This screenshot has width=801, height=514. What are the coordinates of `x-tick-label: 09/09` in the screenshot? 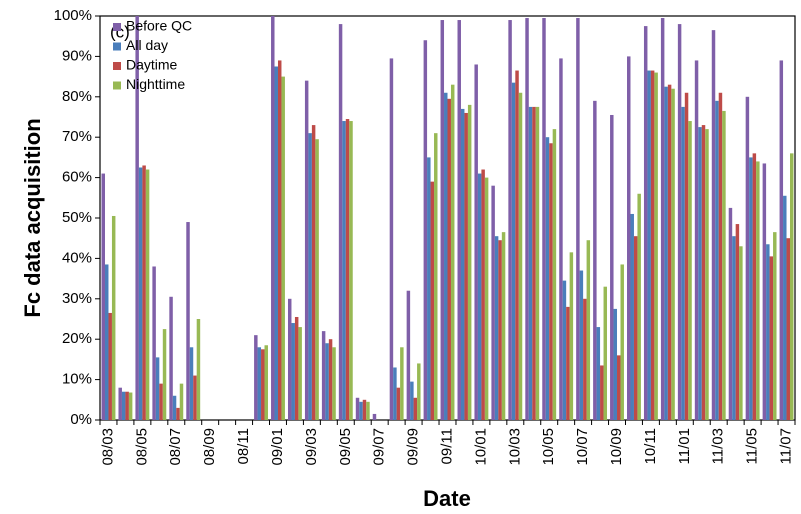 It's located at (413, 447).